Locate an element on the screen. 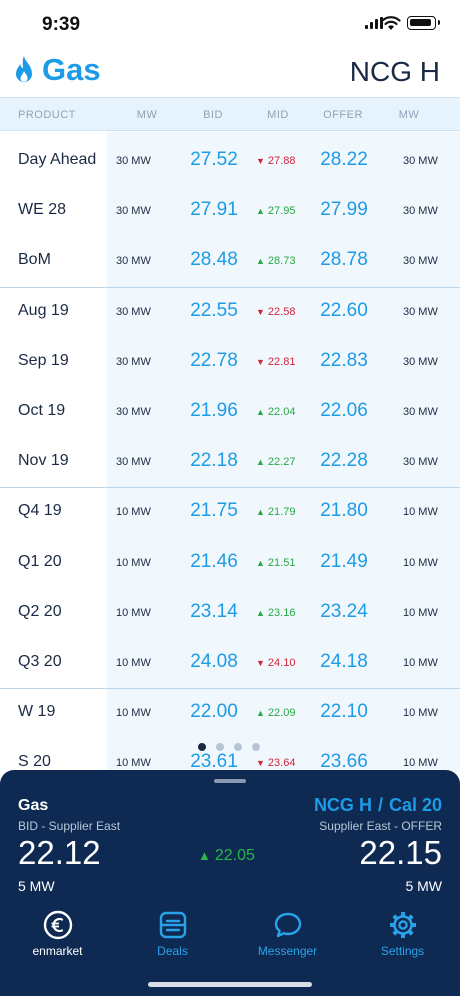  table-row: W 19 10 MW 22.00 ▲ 22.09 22.10 10 MW is located at coordinates (230, 711).